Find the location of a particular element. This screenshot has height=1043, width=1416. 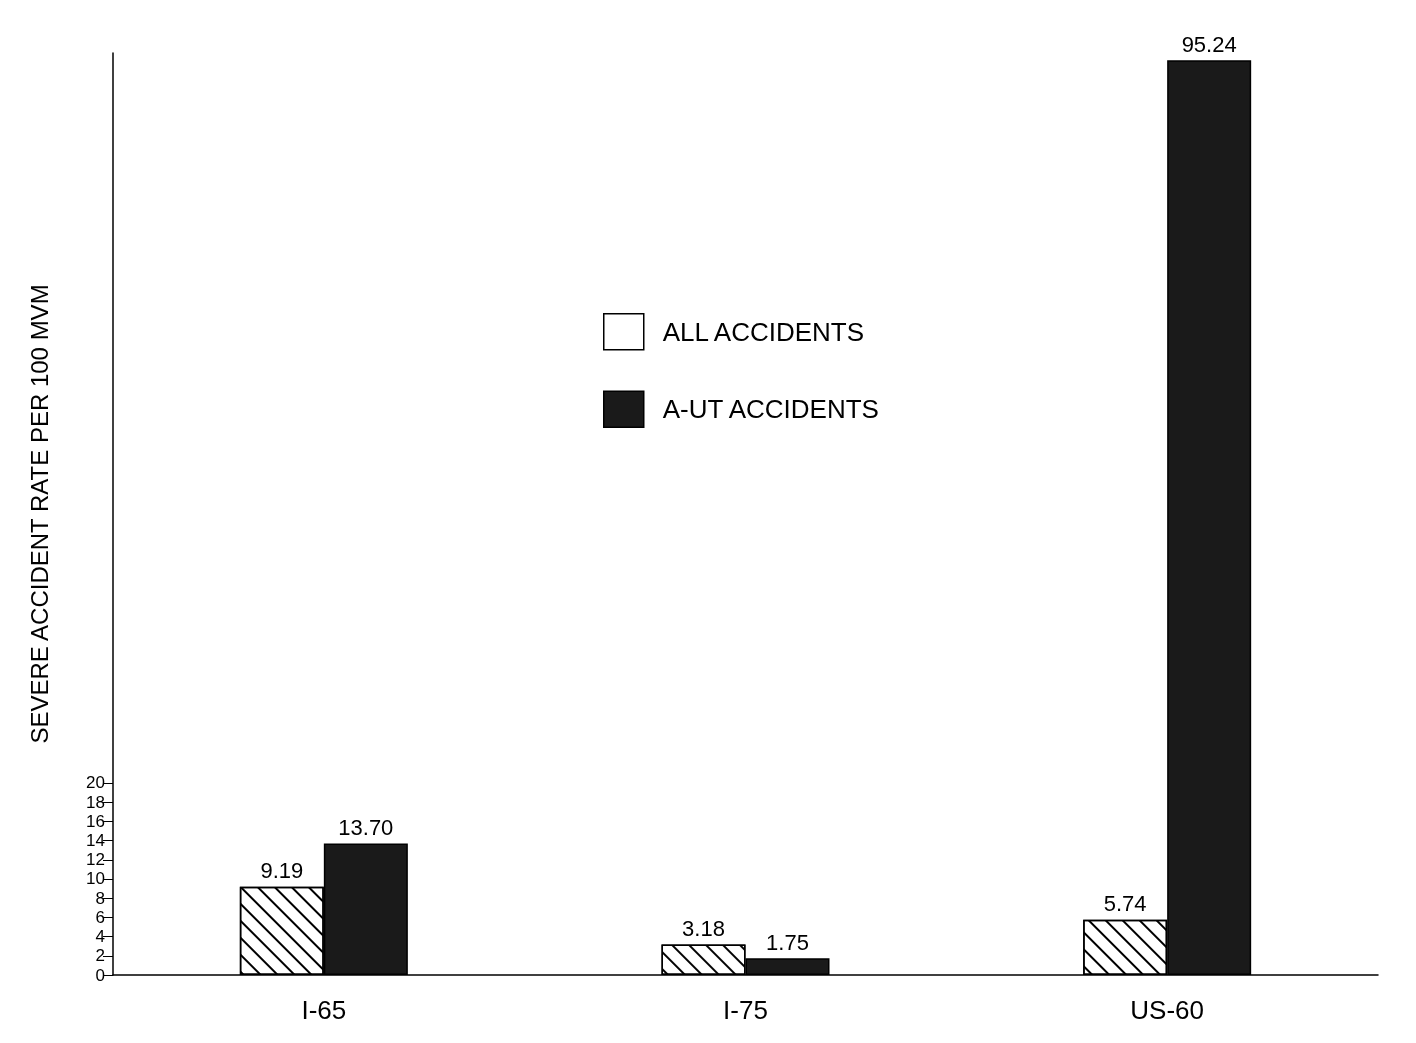

y-tick-label: 10 is located at coordinates (95, 879).